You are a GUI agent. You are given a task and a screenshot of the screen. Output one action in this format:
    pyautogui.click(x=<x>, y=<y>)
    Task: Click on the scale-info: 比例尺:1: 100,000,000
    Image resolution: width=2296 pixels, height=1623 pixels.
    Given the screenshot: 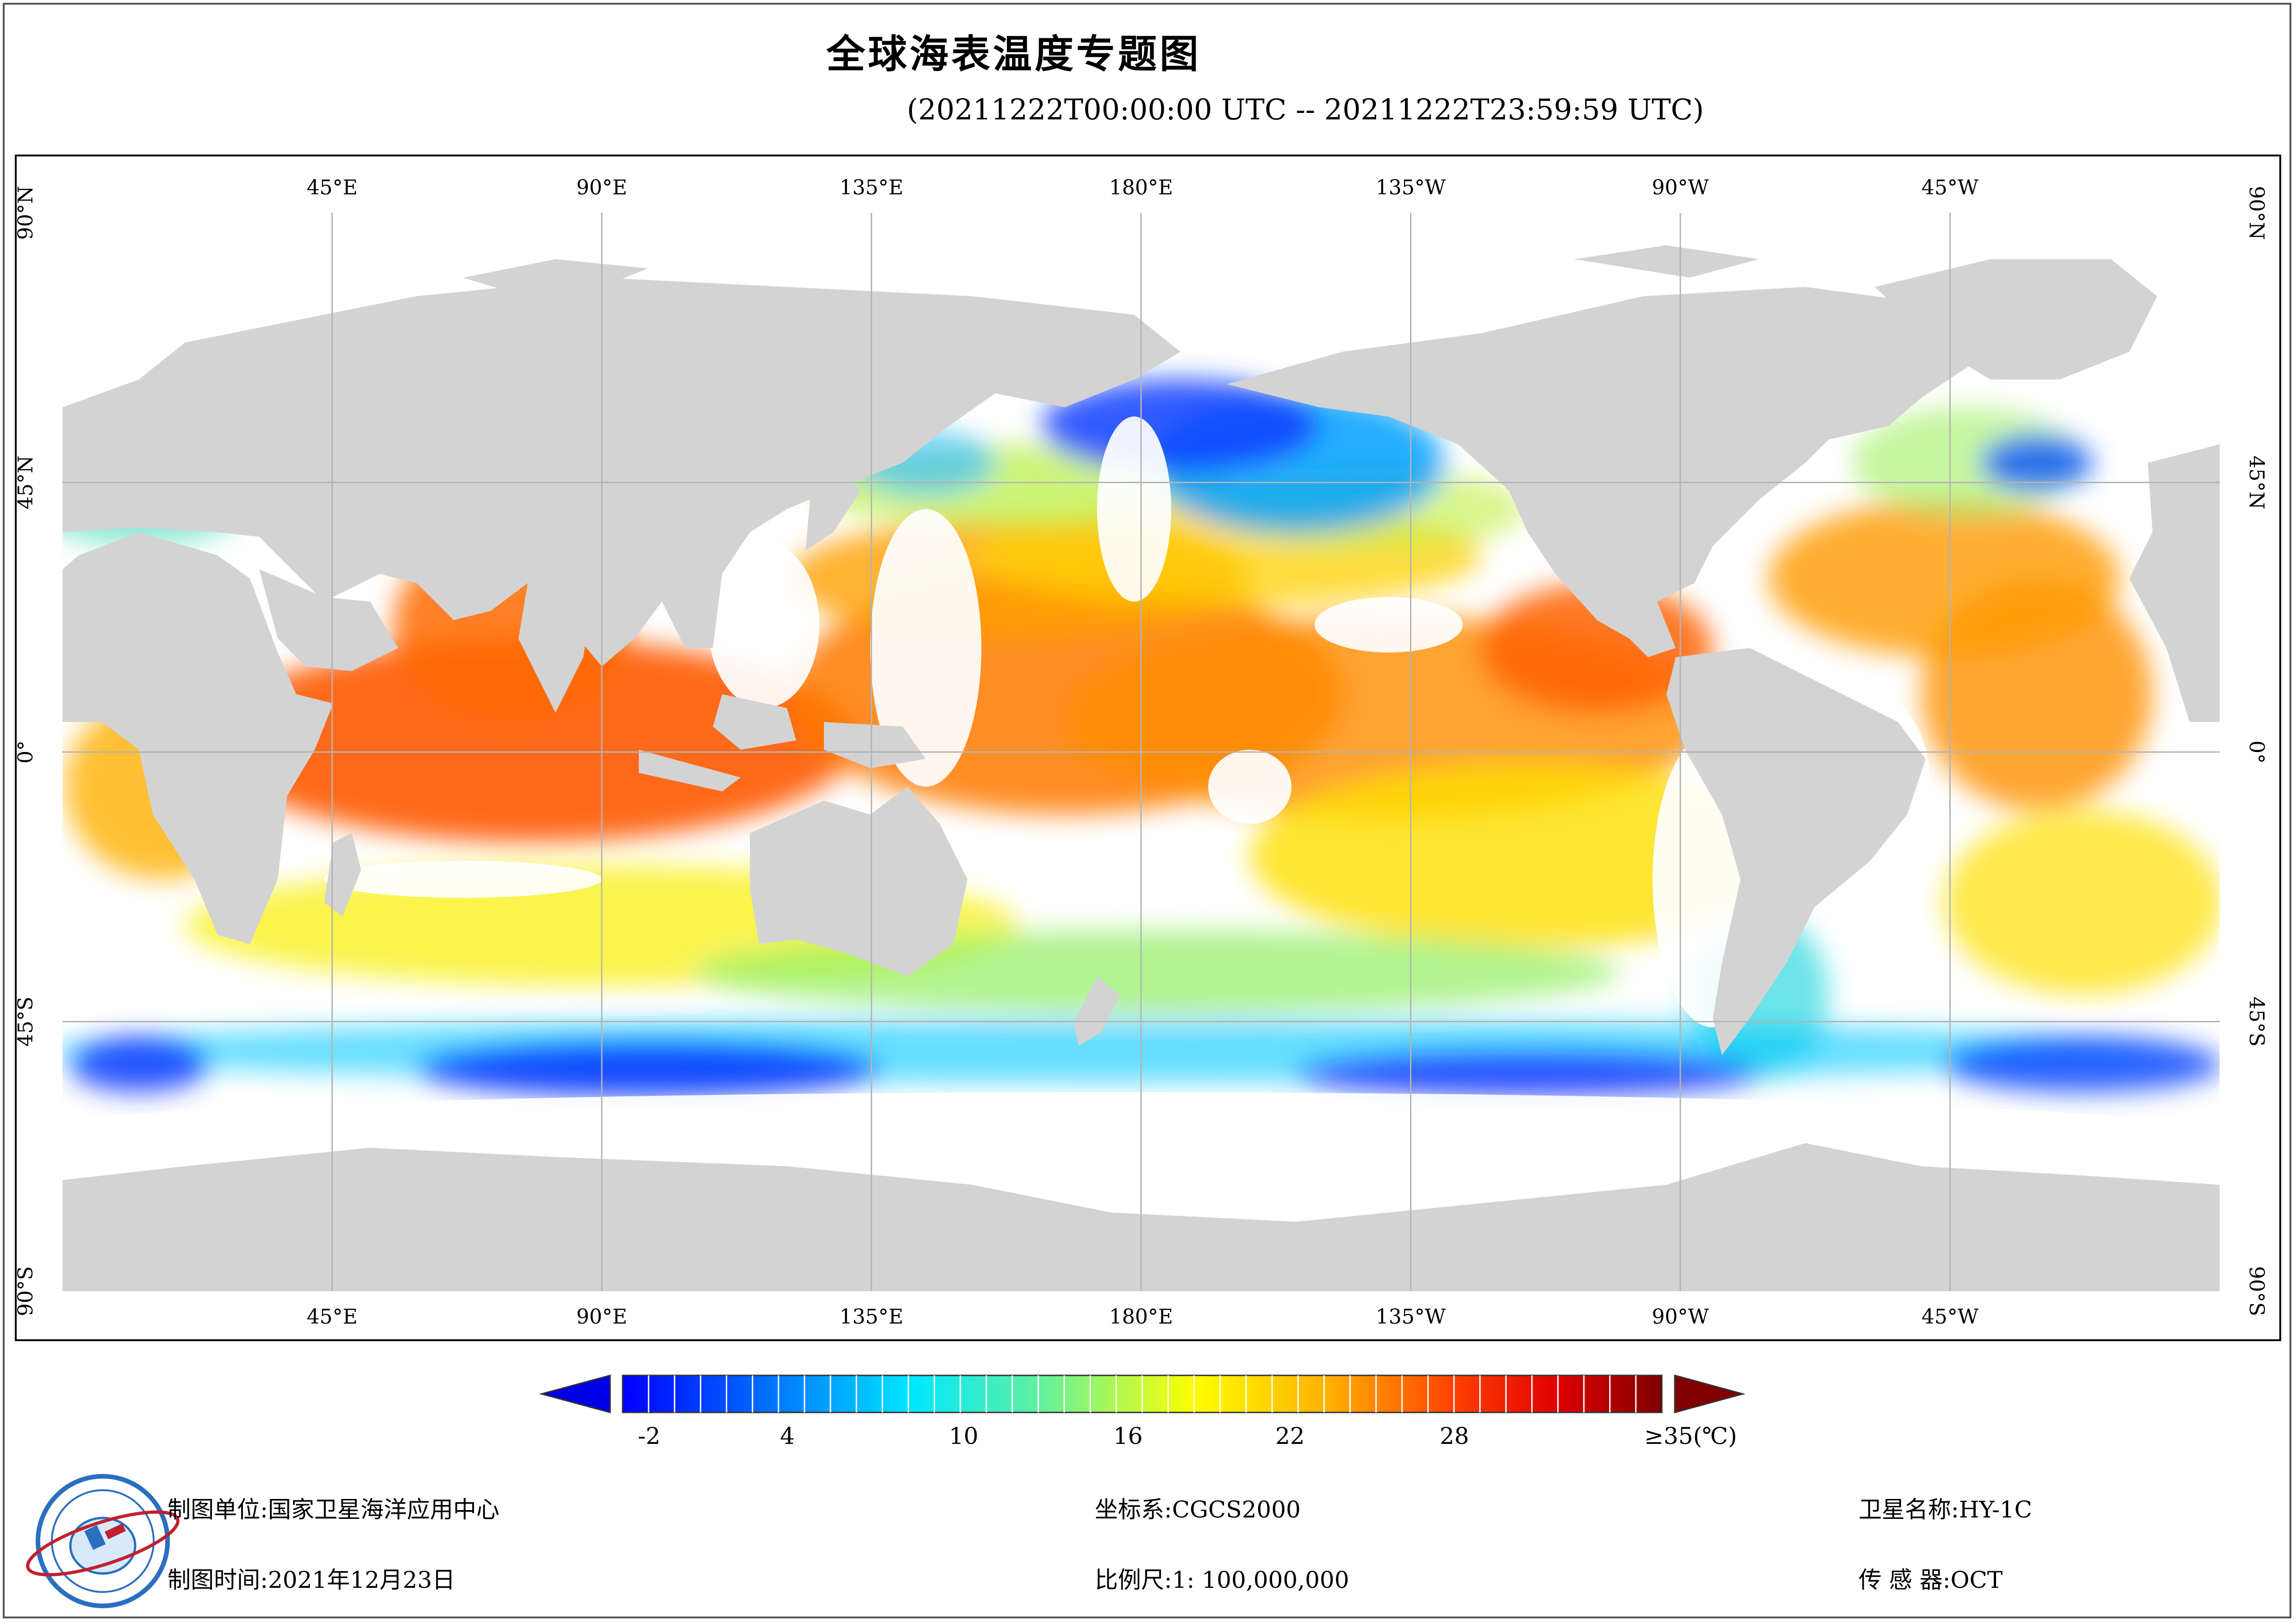 What is the action you would take?
    pyautogui.click(x=1222, y=1578)
    